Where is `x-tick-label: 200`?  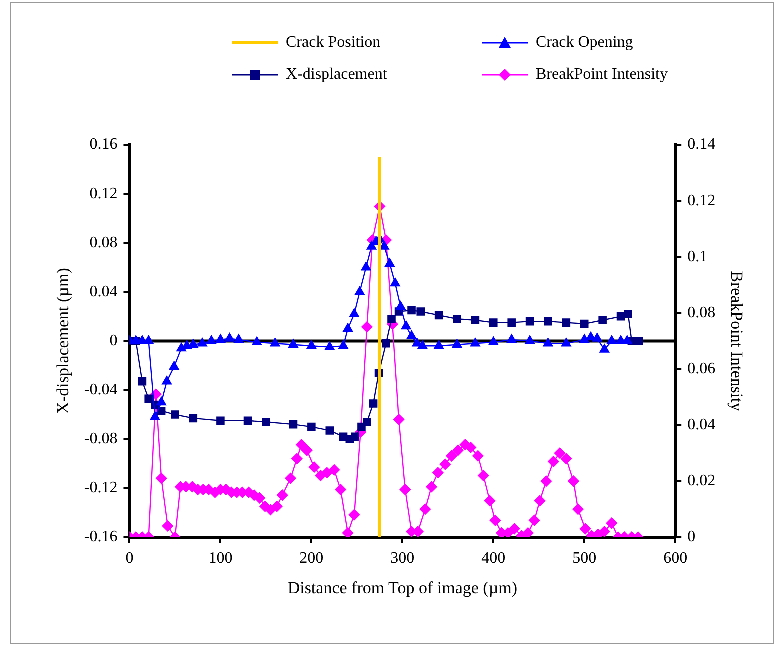 x-tick-label: 200 is located at coordinates (312, 559).